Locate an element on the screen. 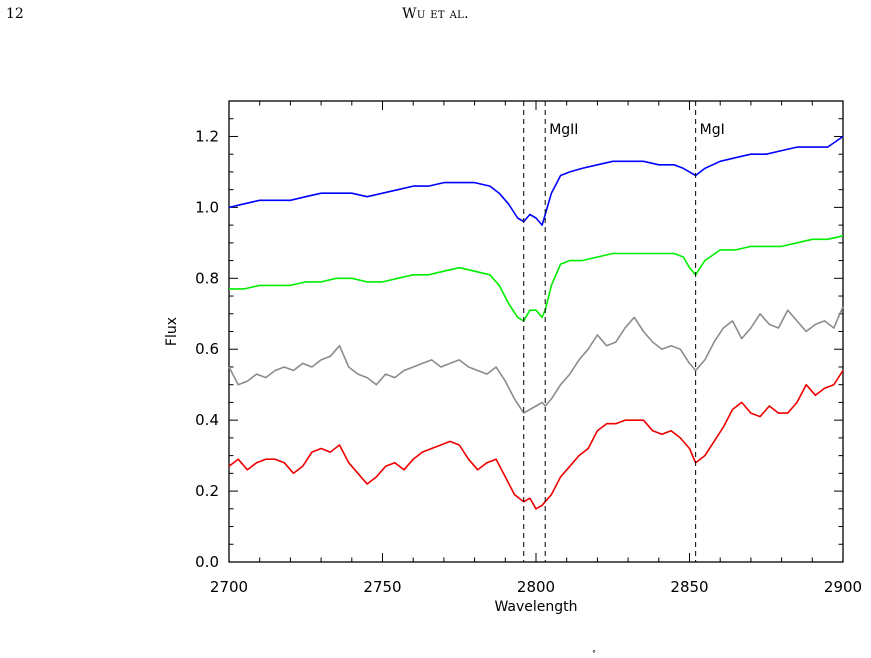  y-tick-label: 1.2 is located at coordinates (207, 136).